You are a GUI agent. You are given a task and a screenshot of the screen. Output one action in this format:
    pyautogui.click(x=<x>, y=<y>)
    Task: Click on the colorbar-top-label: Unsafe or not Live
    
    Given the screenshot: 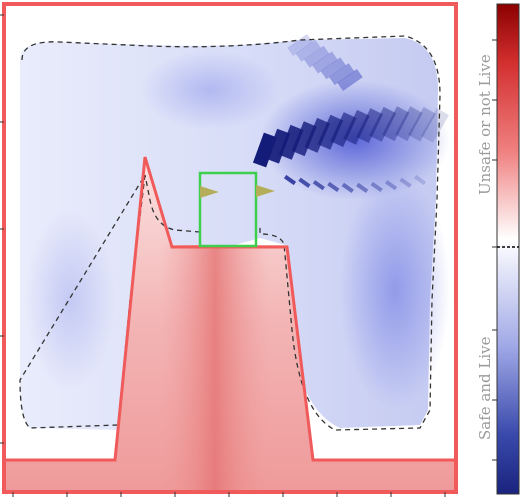 What is the action you would take?
    pyautogui.click(x=485, y=124)
    